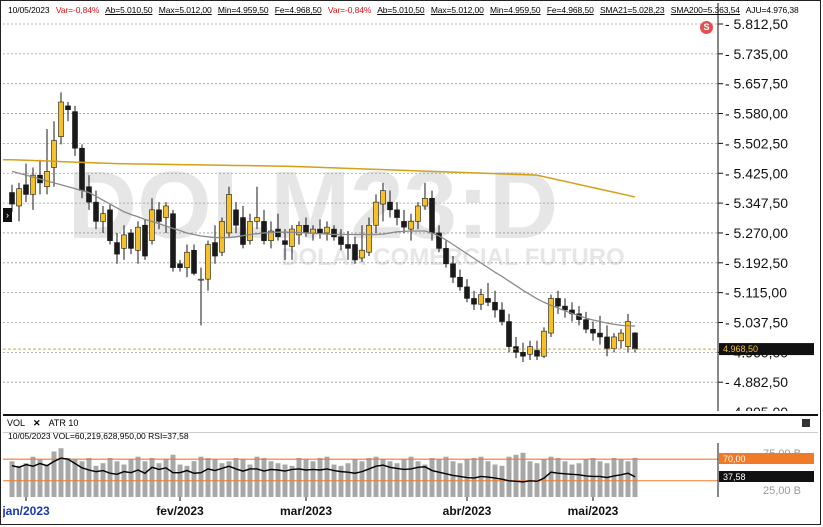  I want to click on info-open: Ab=5.010,50, so click(129, 10).